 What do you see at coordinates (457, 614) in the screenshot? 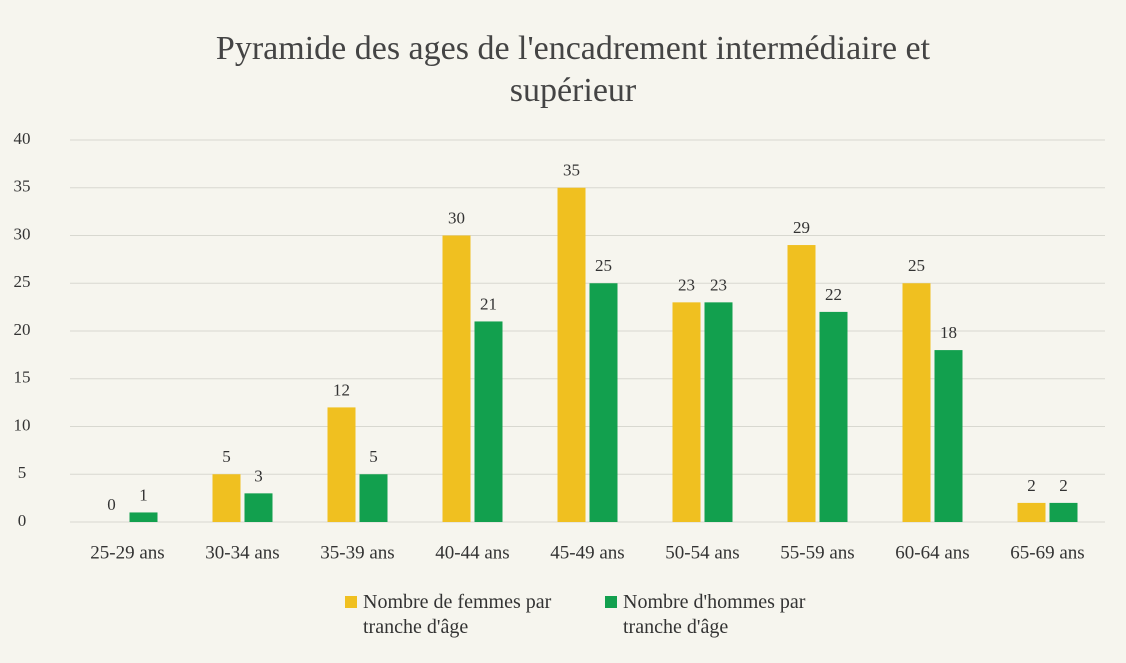
I see `legend-label: Nombre de femmes par tranche d'âge` at bounding box center [457, 614].